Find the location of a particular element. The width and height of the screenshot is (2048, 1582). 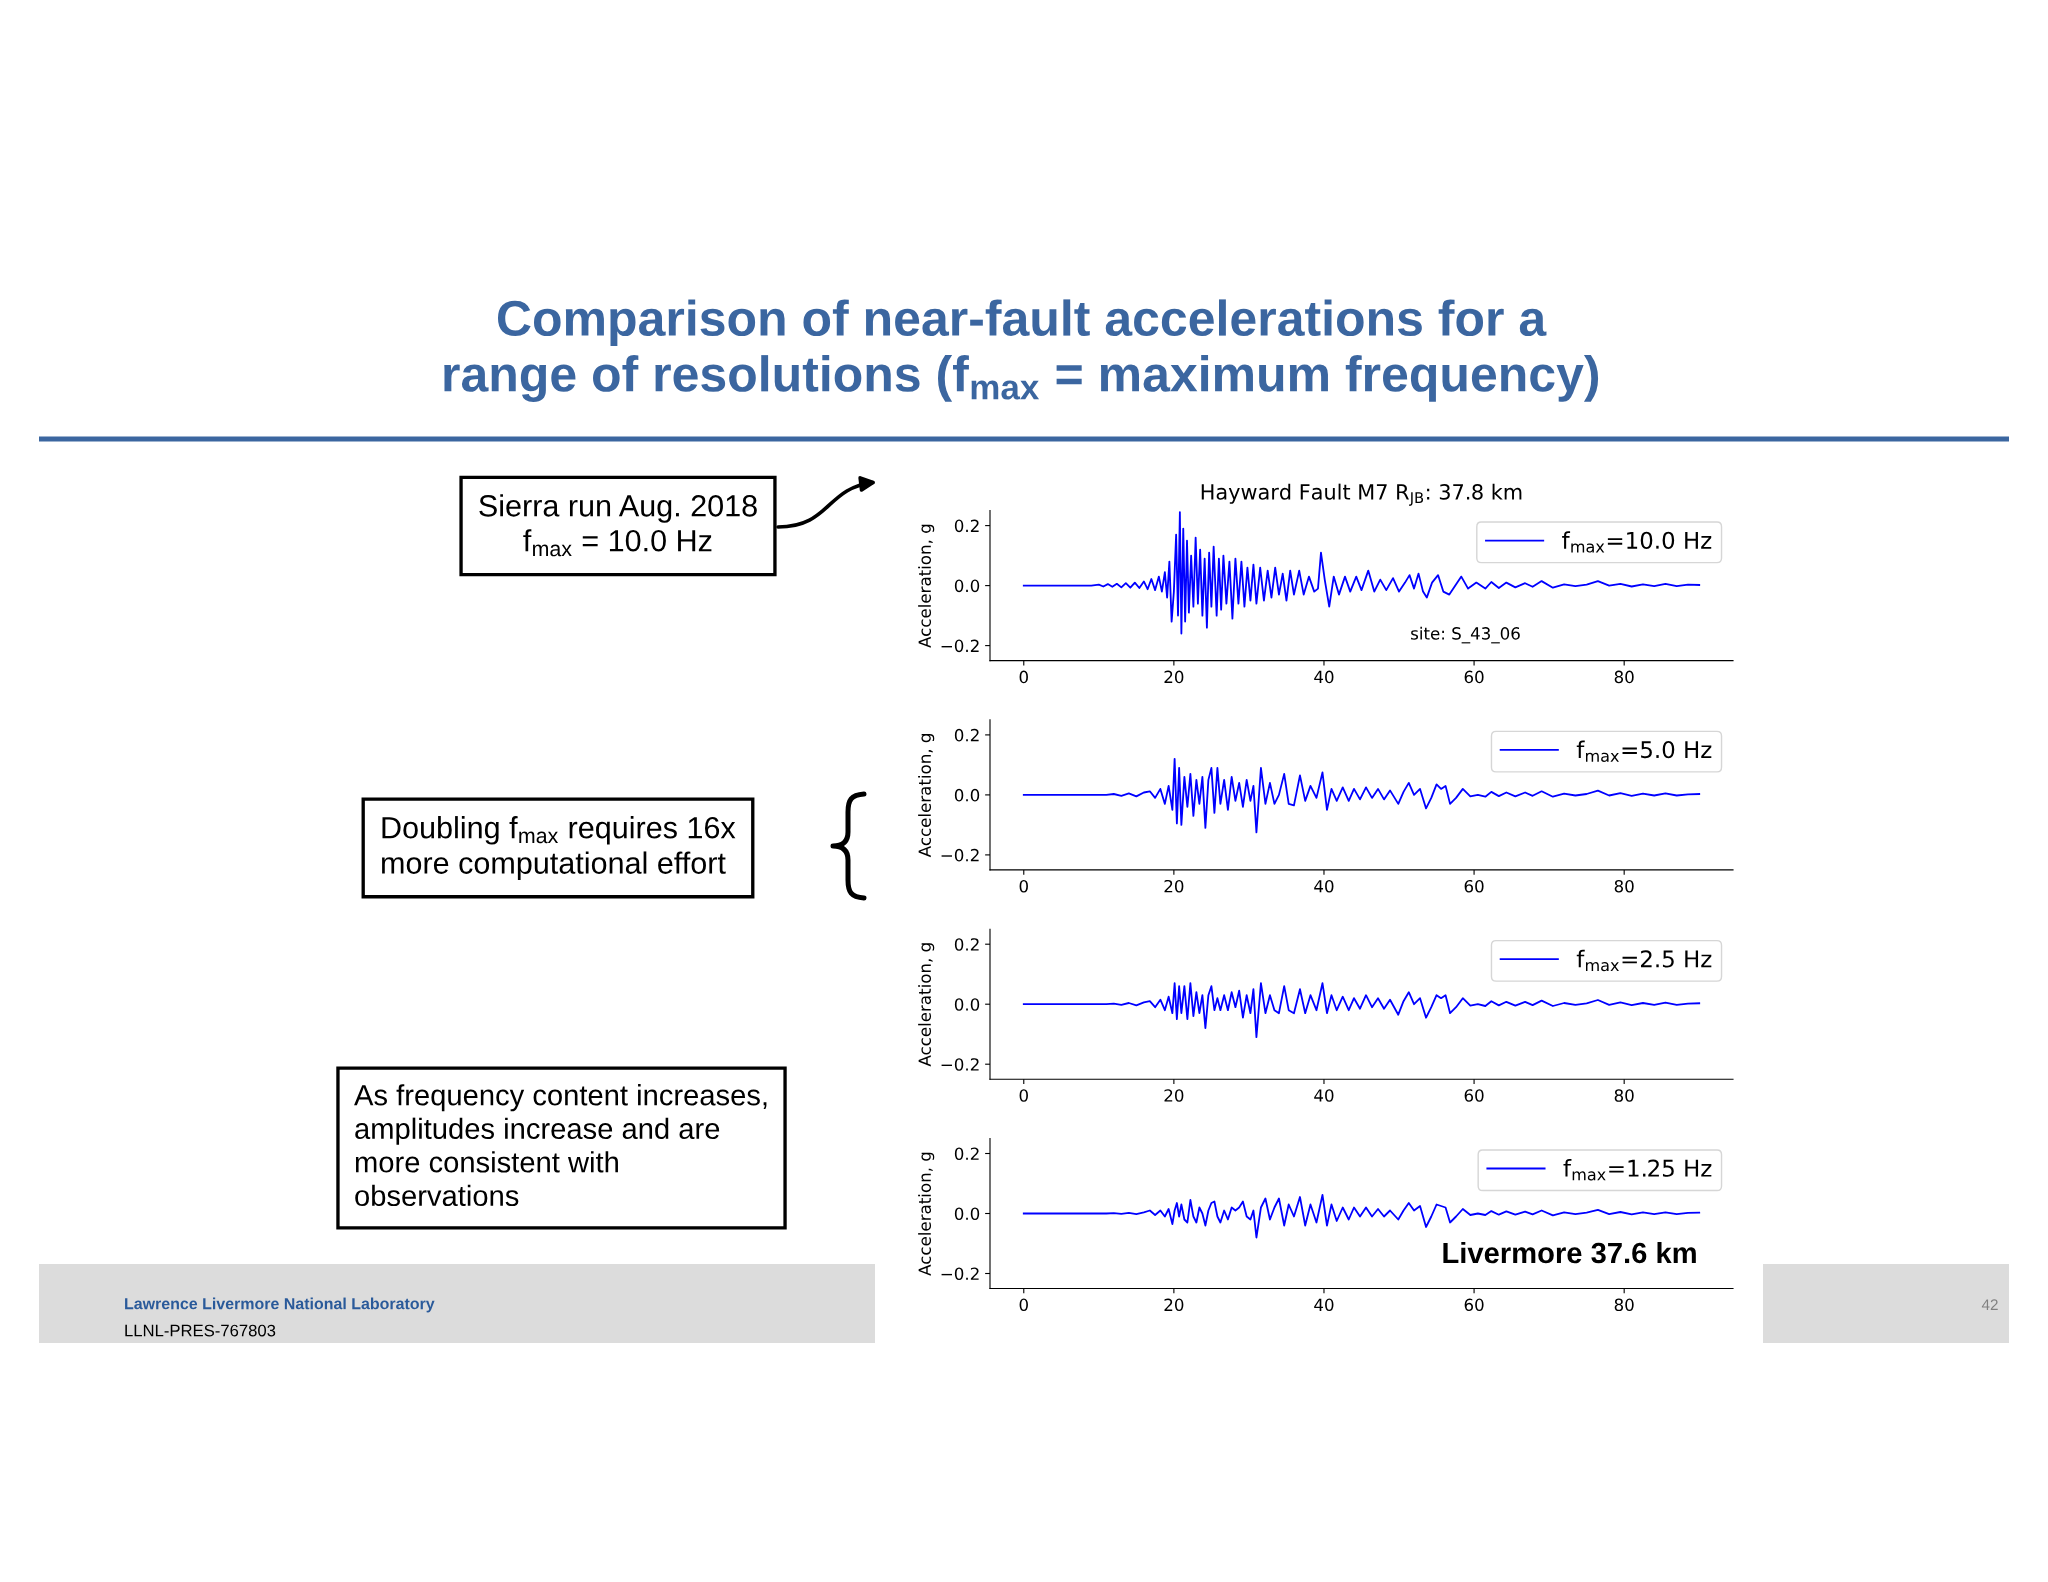

legend-label: f$_{max}$=10.0 Hz is located at coordinates (1637, 542).